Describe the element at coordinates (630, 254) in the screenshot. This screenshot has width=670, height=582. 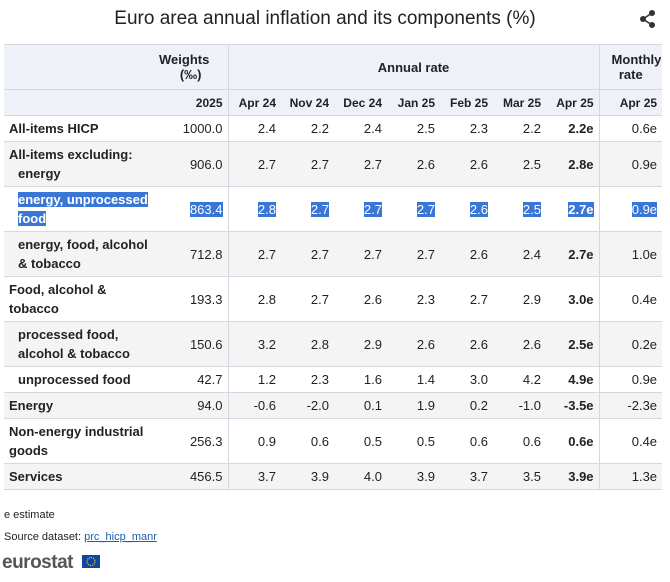
I see `cell: 1.0e` at that location.